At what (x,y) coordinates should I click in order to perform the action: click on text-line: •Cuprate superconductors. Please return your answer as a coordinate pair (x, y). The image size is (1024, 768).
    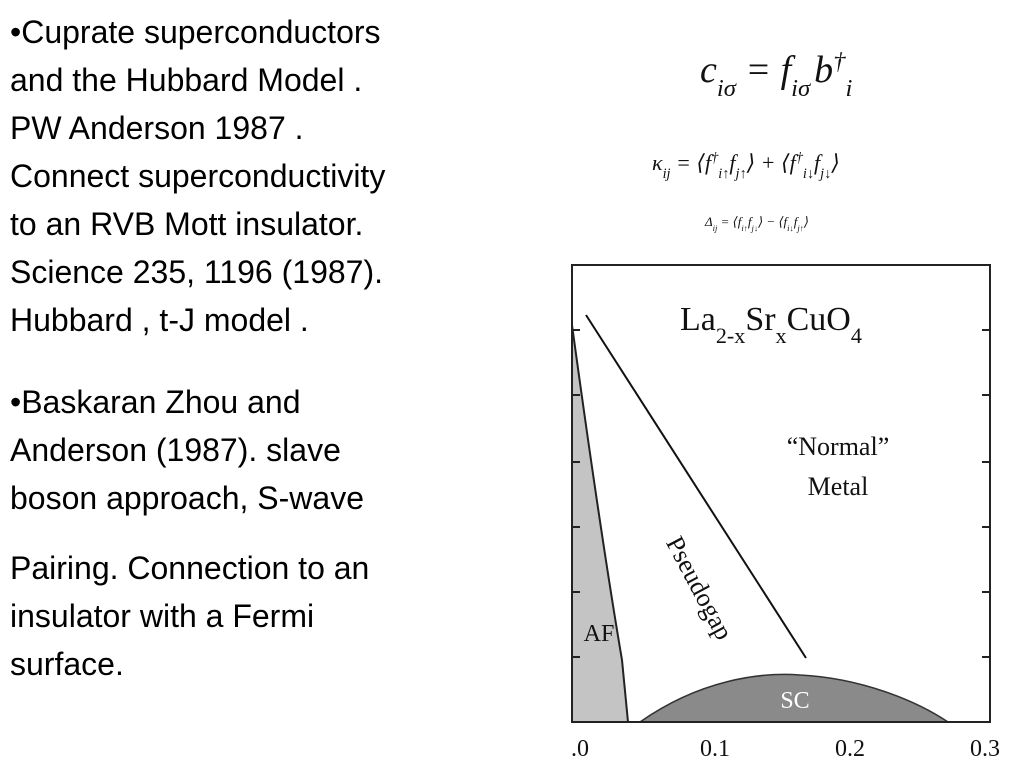
    Looking at the image, I should click on (195, 32).